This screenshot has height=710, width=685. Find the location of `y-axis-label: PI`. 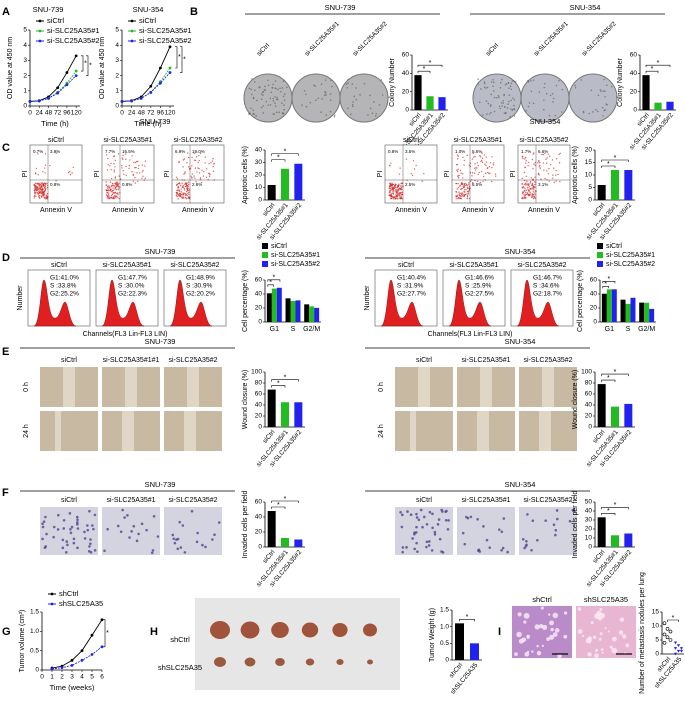

y-axis-label: PI is located at coordinates (167, 174).